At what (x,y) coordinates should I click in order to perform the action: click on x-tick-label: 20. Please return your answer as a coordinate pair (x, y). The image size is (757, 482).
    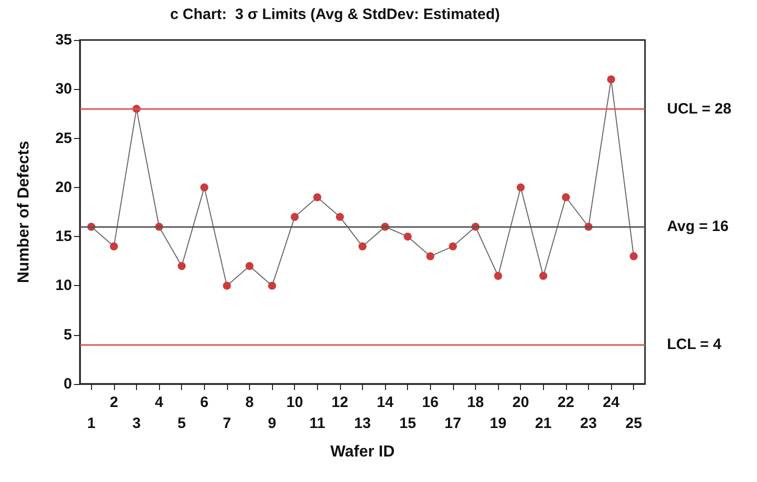
    Looking at the image, I should click on (521, 402).